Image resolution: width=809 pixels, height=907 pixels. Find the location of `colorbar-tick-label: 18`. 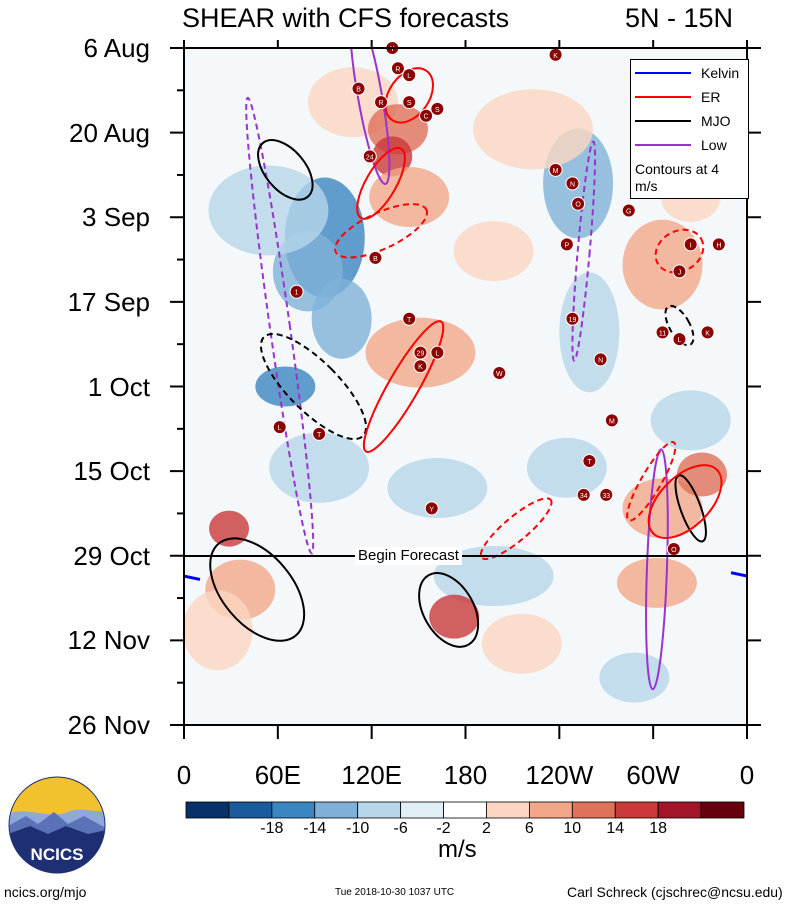

colorbar-tick-label: 18 is located at coordinates (658, 828).